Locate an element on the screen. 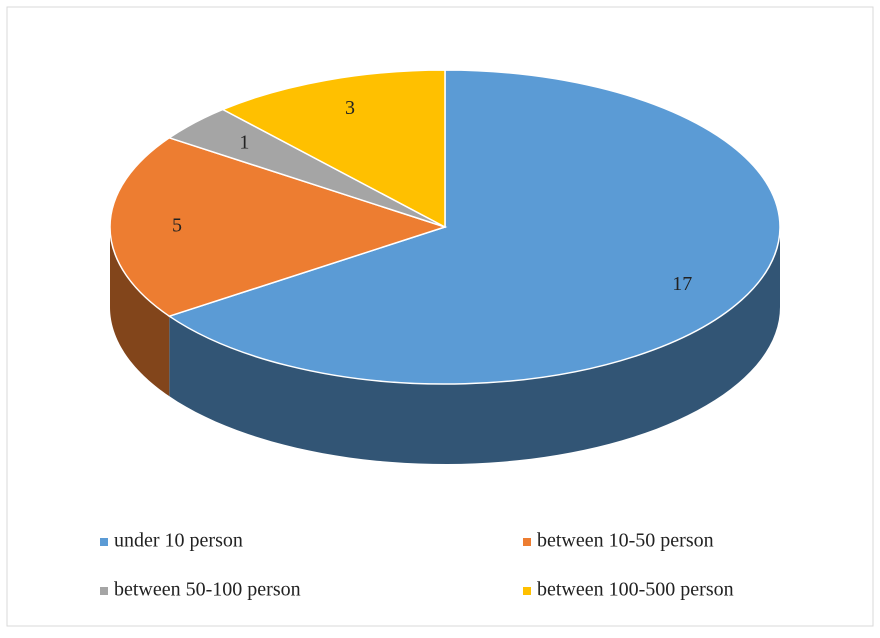  data-label: 17 is located at coordinates (682, 284).